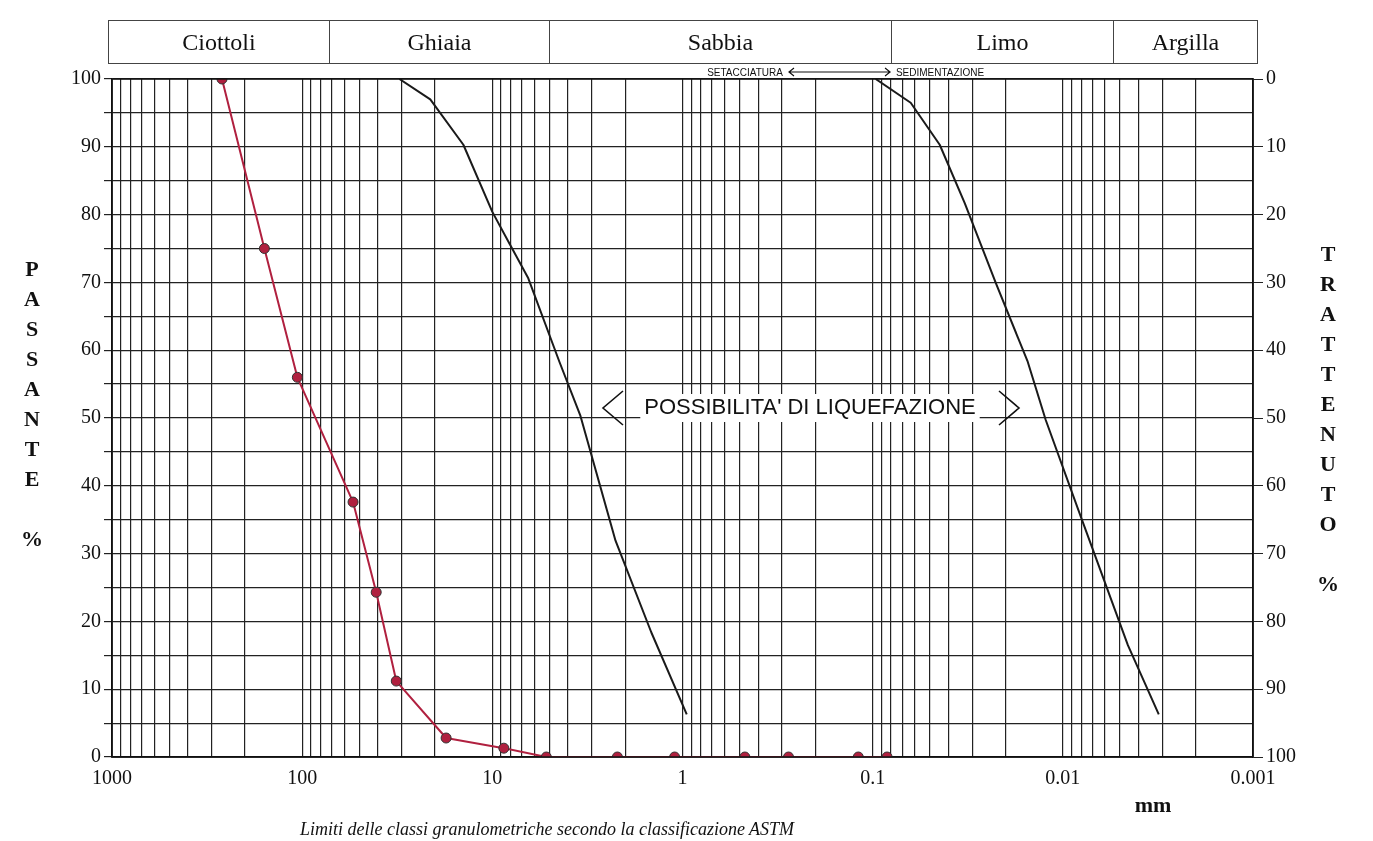 The image size is (1373, 841). Describe the element at coordinates (302, 777) in the screenshot. I see `x-tick-label: 100` at that location.